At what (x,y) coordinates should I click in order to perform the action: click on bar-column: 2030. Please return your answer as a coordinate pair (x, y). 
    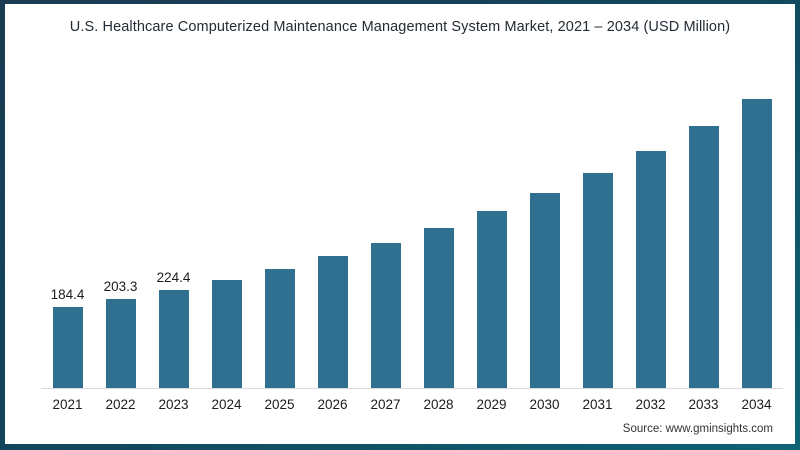
    Looking at the image, I should click on (544, 247).